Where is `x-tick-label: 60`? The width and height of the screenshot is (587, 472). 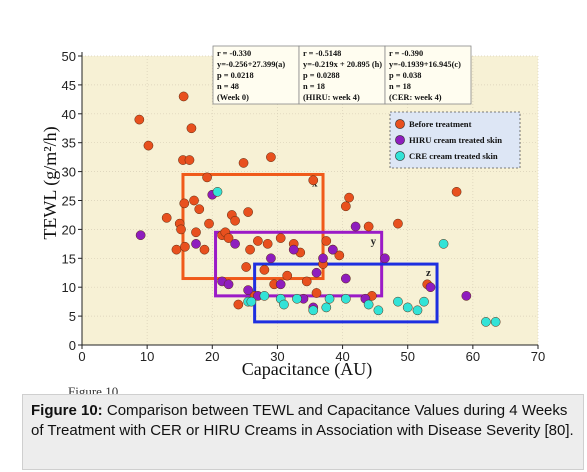 x-tick-label: 60 is located at coordinates (473, 356).